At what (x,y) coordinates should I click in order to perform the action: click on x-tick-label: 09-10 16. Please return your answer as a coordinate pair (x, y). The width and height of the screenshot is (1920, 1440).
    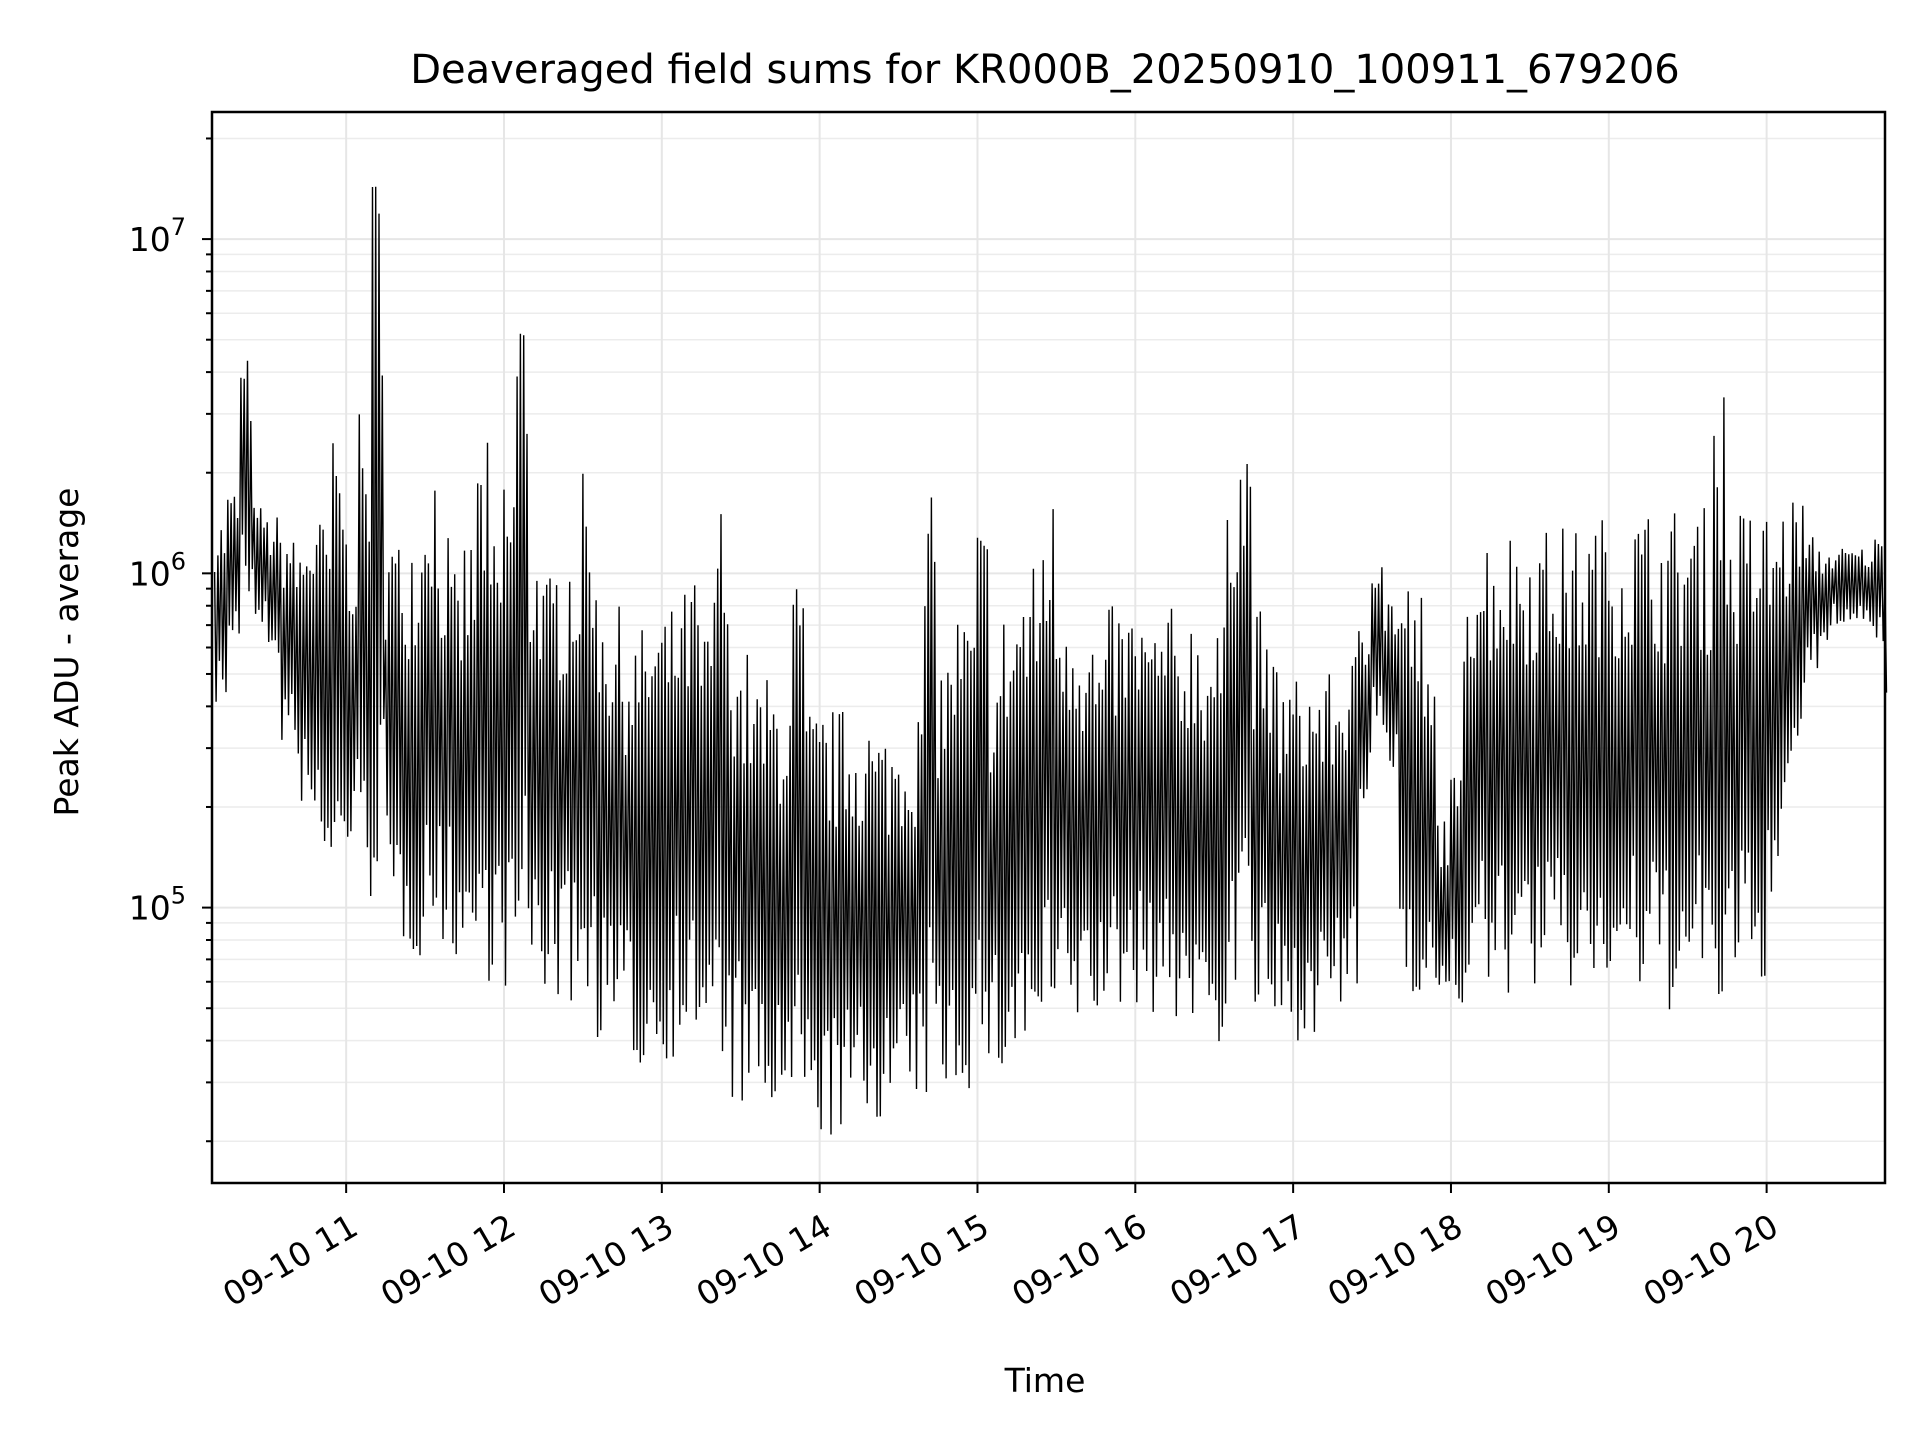
    Looking at the image, I should click on (1079, 1260).